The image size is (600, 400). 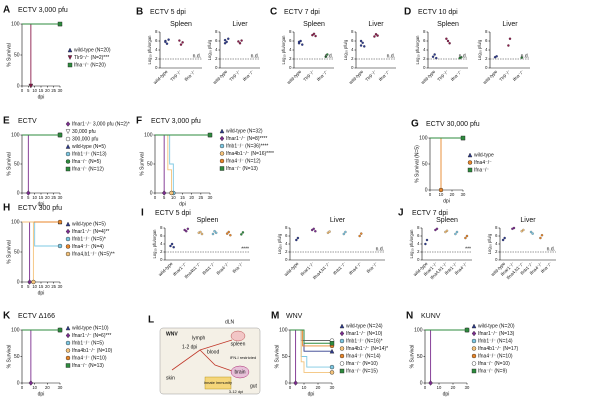 What do you see at coordinates (139, 12) in the screenshot?
I see `panel-letter: B` at bounding box center [139, 12].